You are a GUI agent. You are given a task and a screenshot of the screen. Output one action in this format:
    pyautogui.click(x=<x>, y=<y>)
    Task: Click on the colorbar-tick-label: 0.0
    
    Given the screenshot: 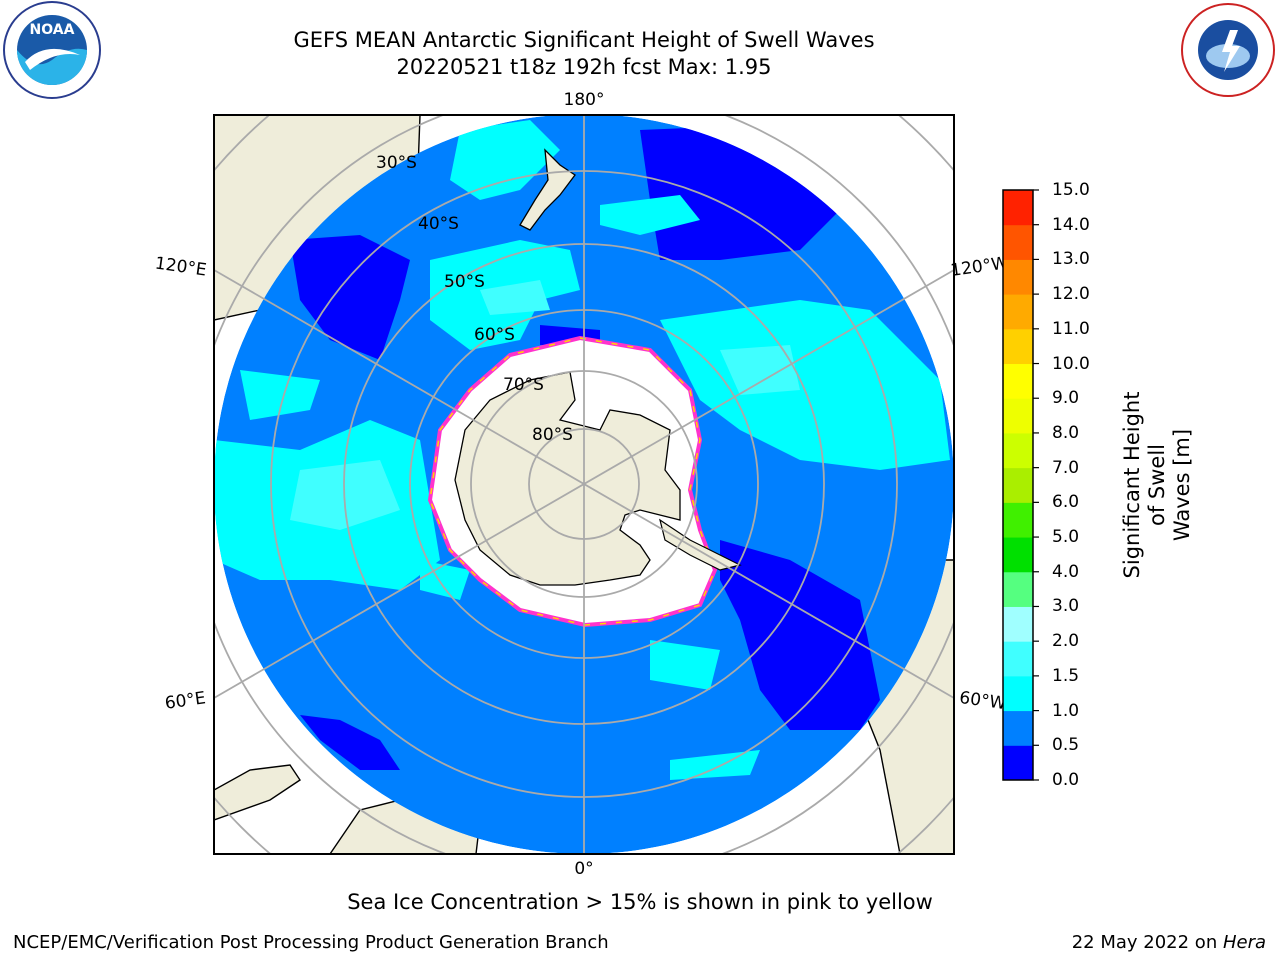 What is the action you would take?
    pyautogui.click(x=1066, y=780)
    